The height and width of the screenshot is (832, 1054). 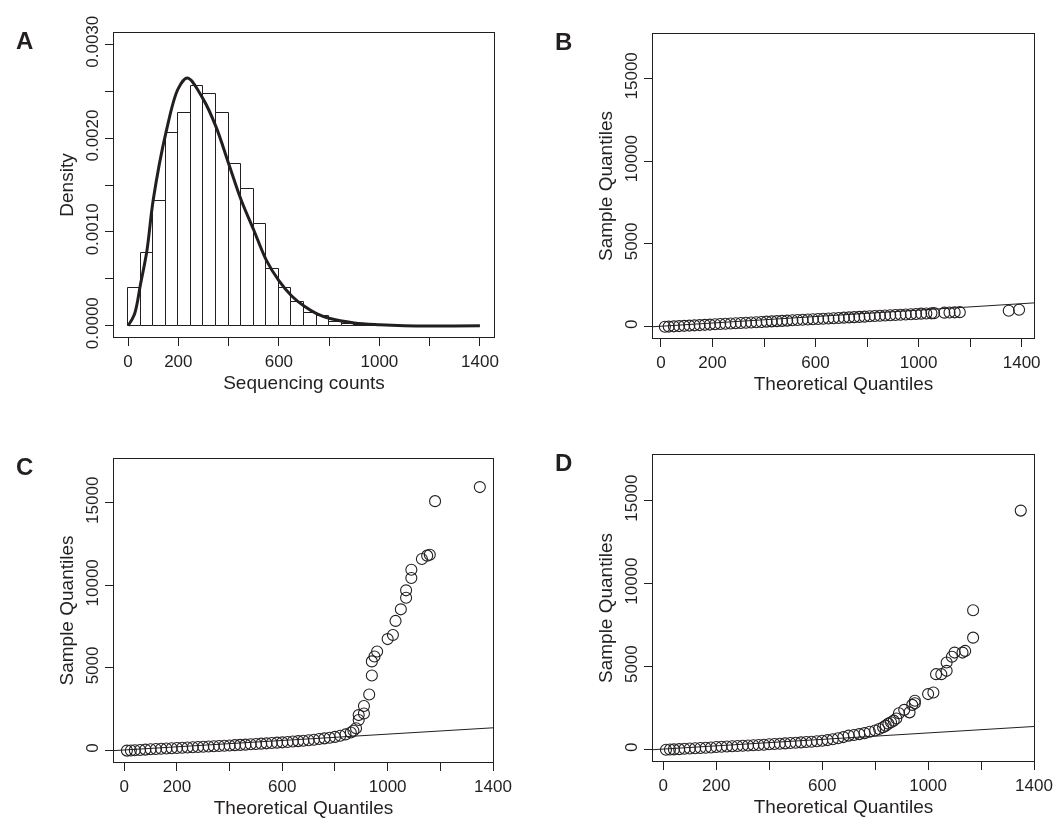 I want to click on y-axis-title: Density, so click(x=66, y=184).